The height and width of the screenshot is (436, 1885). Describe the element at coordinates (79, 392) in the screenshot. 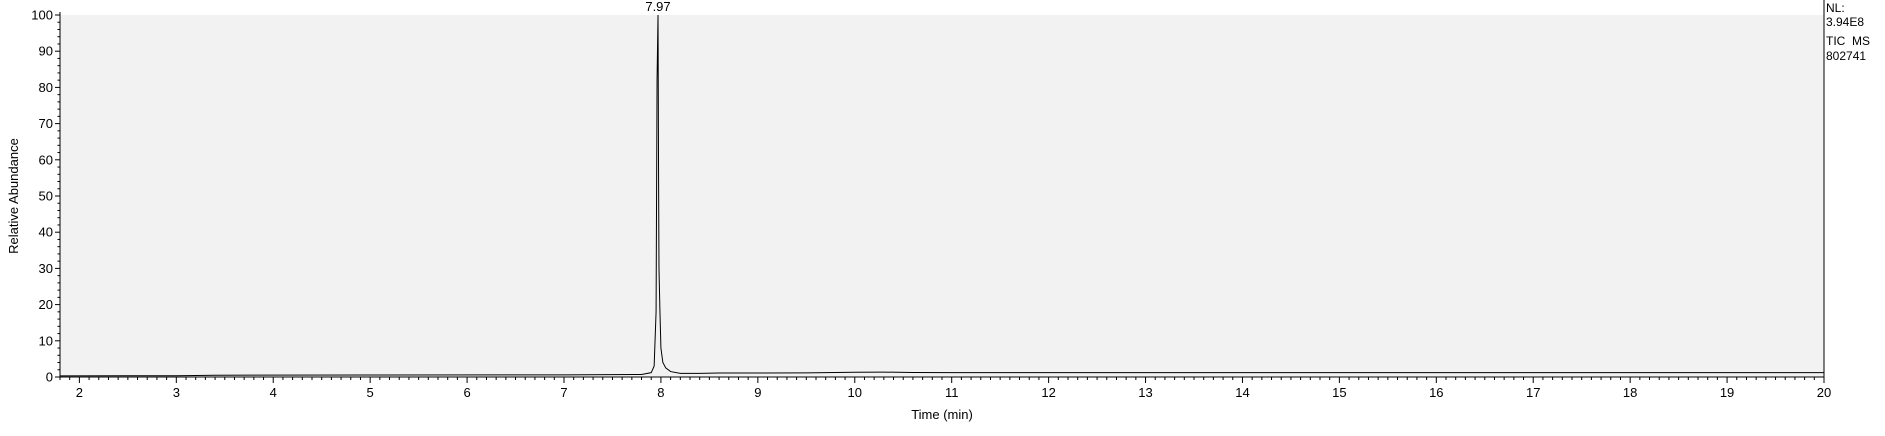

I see `x-tick-label: 2` at that location.